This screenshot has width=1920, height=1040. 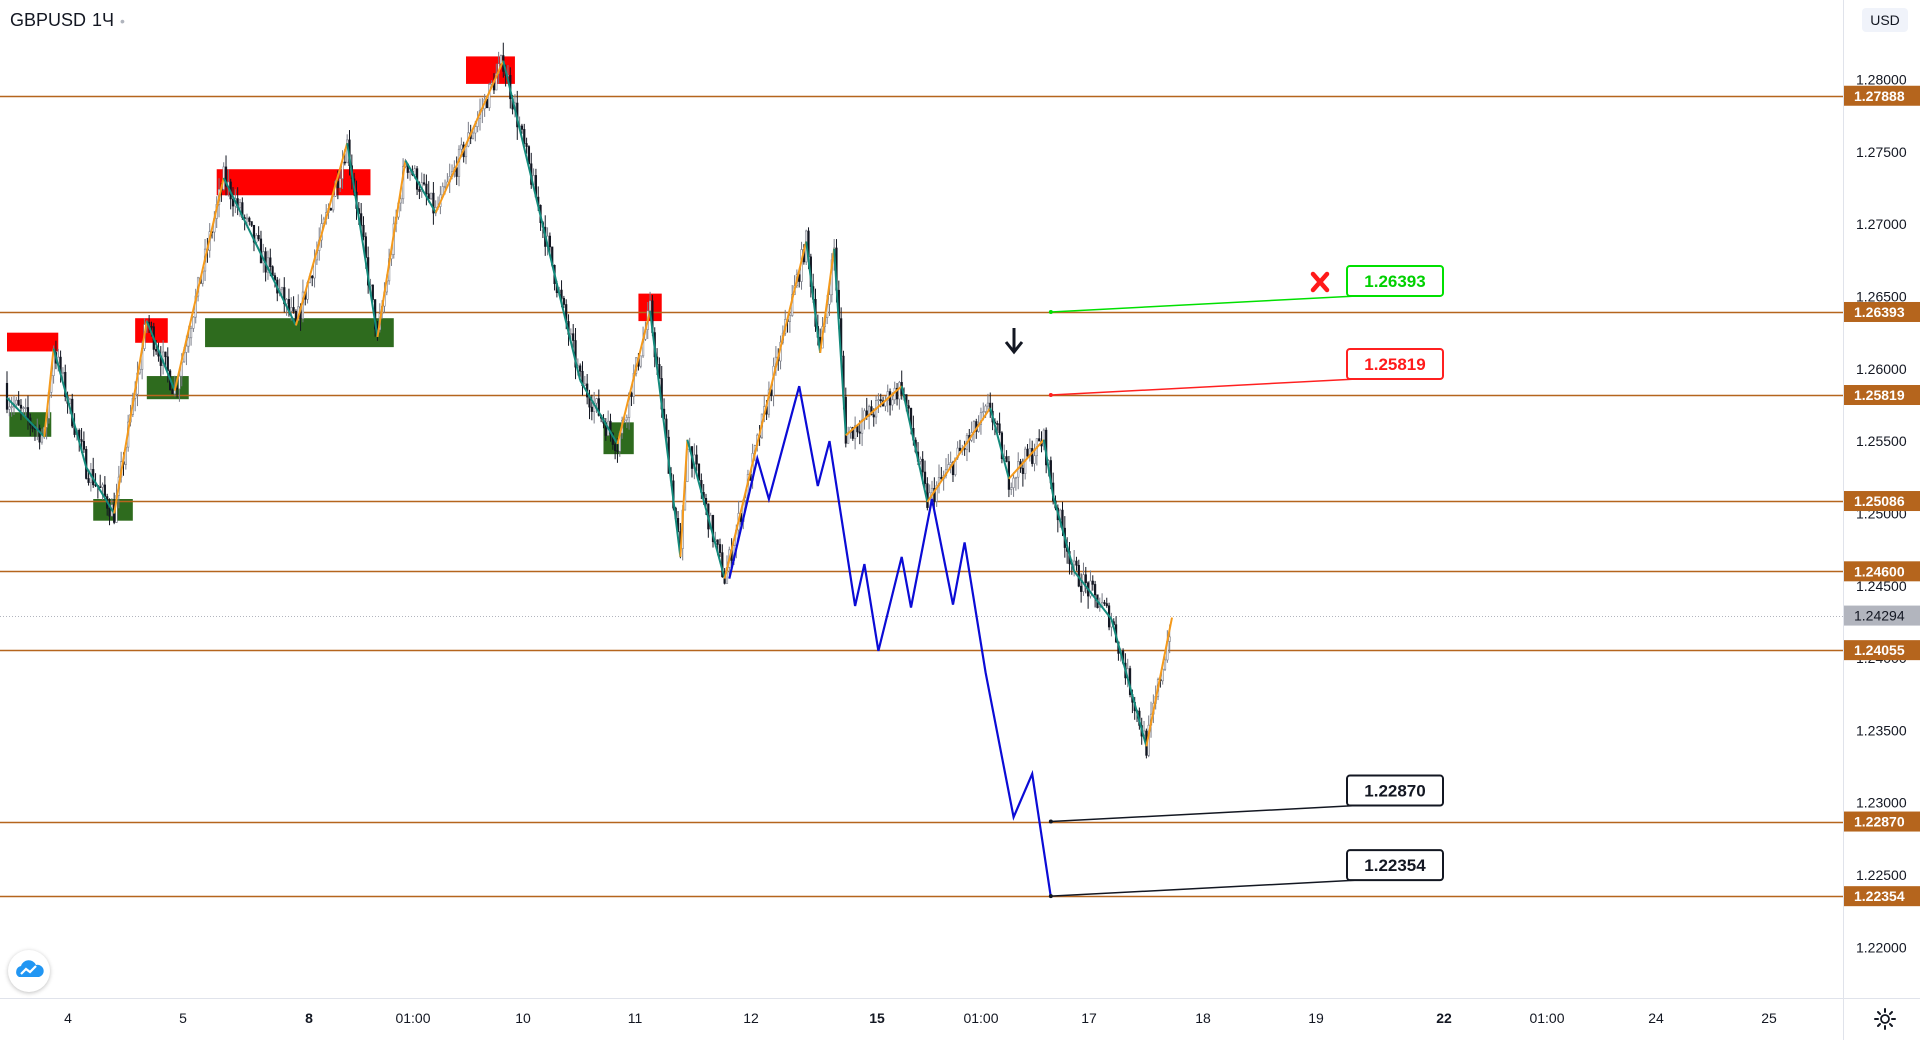 What do you see at coordinates (1881, 297) in the screenshot?
I see `price-tick-label: 1.26500` at bounding box center [1881, 297].